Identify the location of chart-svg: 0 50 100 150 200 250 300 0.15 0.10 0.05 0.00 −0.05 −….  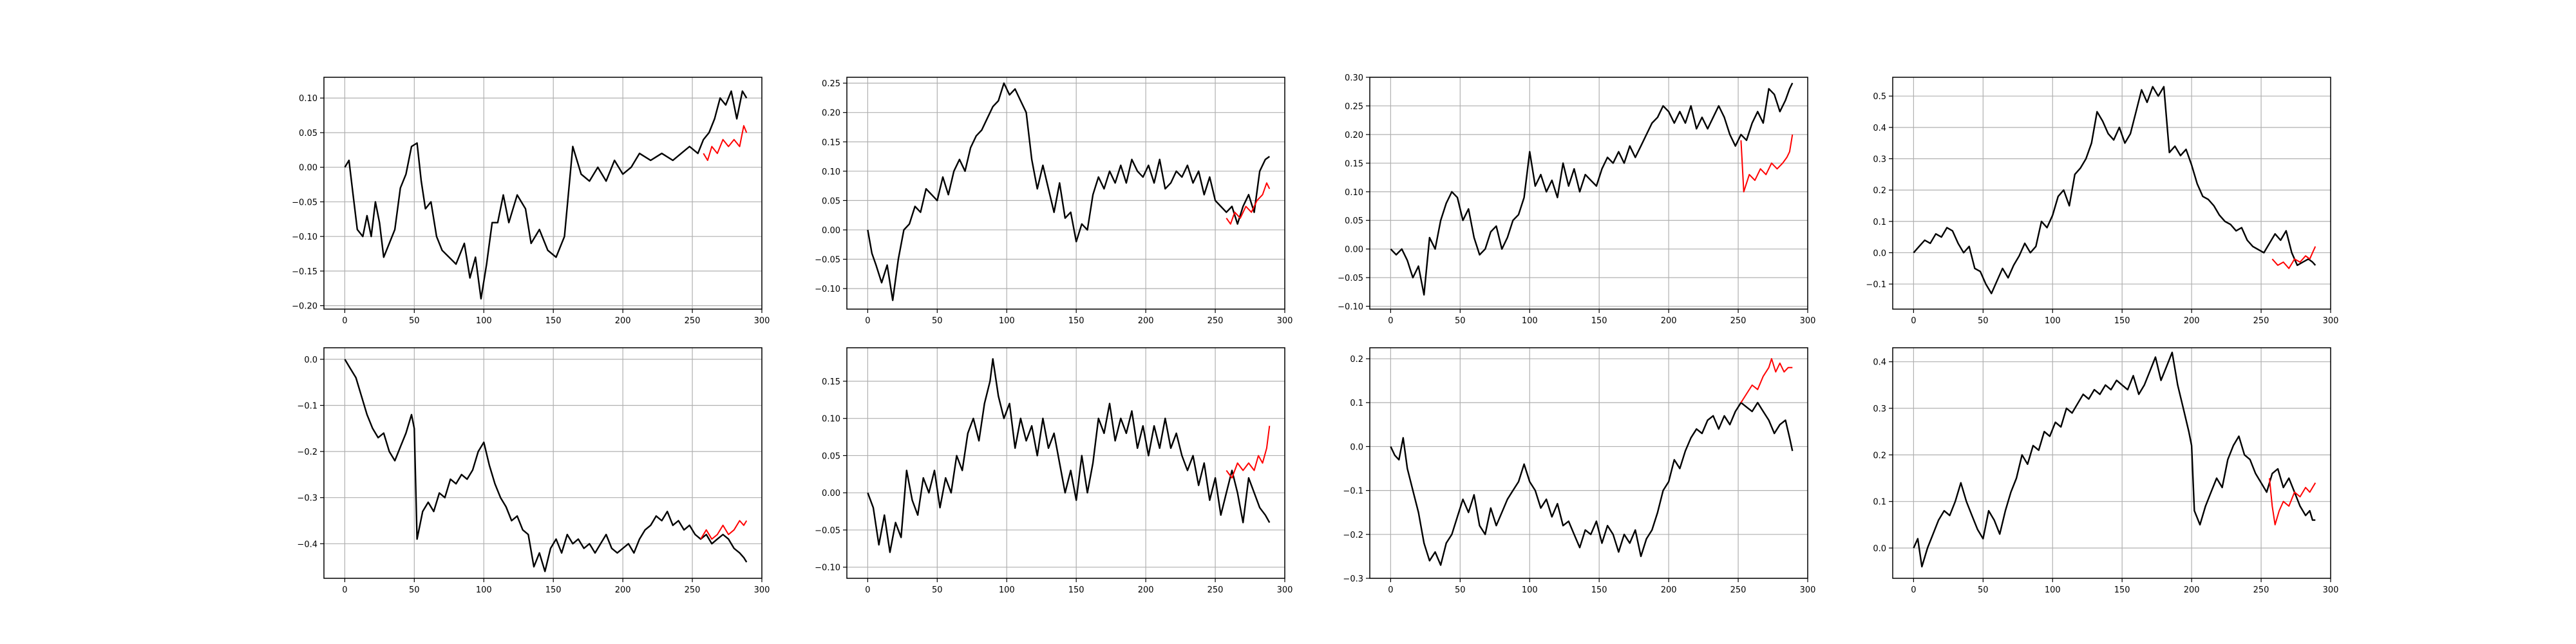
(1054, 471).